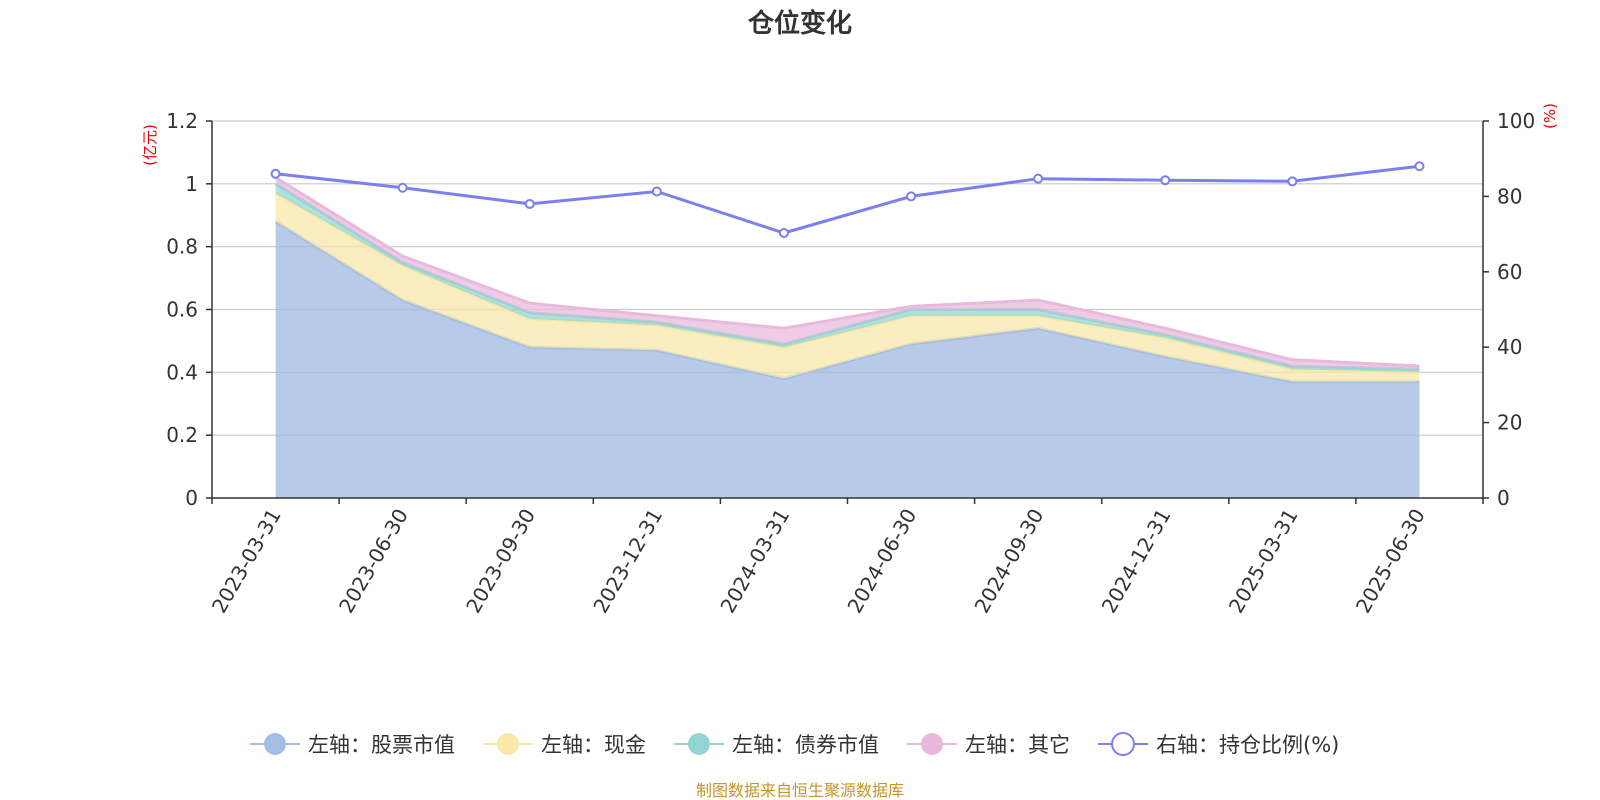 This screenshot has width=1600, height=800. Describe the element at coordinates (1017, 745) in the screenshot. I see `legend-label: 左轴：其它` at that location.